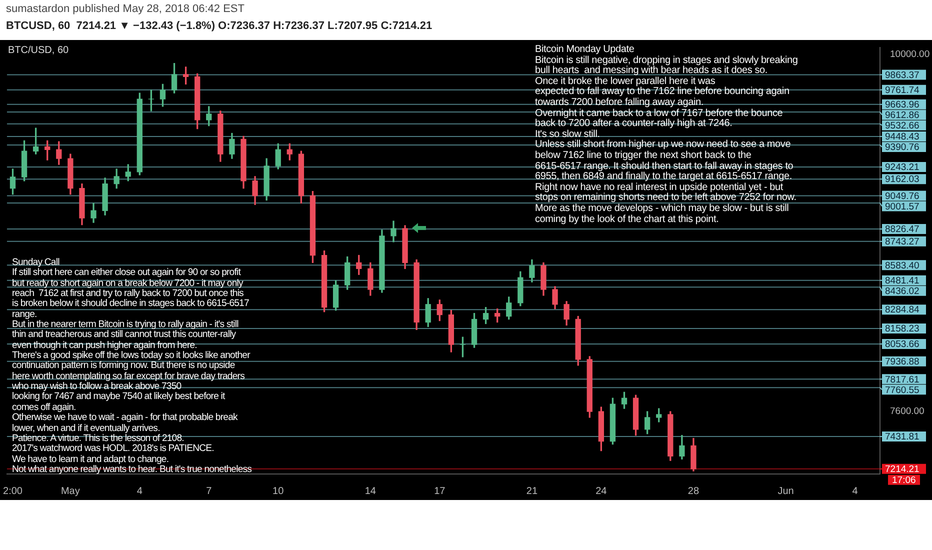 Image resolution: width=932 pixels, height=550 pixels. What do you see at coordinates (694, 491) in the screenshot?
I see `x-tick-label: 28` at bounding box center [694, 491].